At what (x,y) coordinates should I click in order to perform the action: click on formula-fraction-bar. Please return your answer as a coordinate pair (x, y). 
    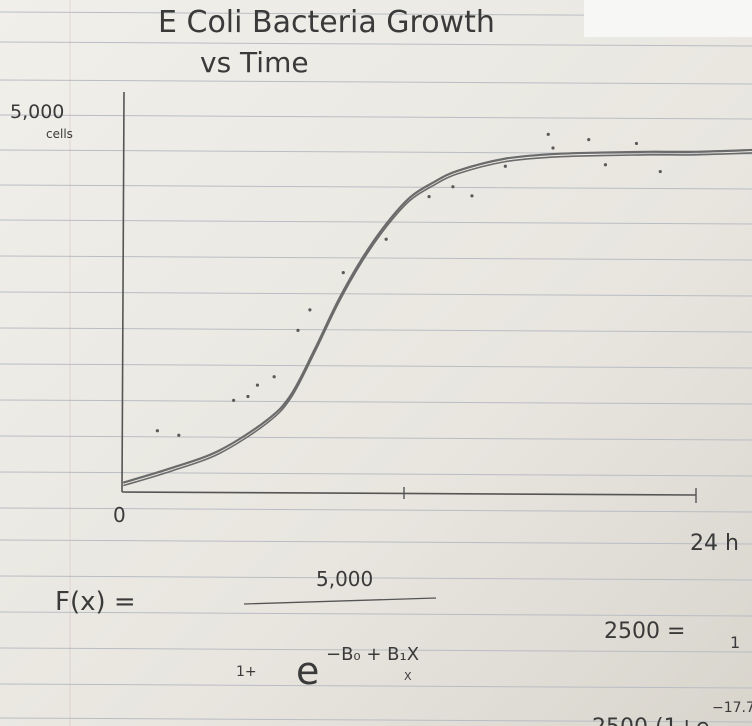
    Looking at the image, I should click on (340, 601).